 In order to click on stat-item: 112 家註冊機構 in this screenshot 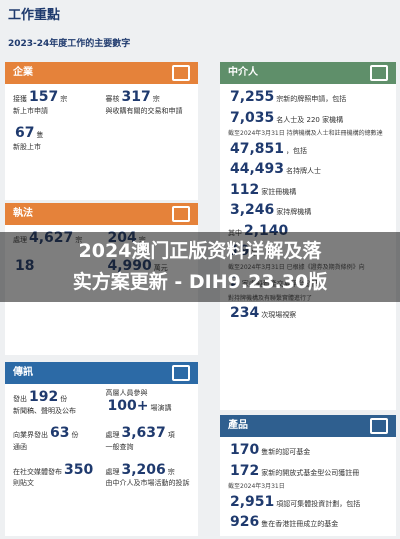, I will do `click(308, 191)`.